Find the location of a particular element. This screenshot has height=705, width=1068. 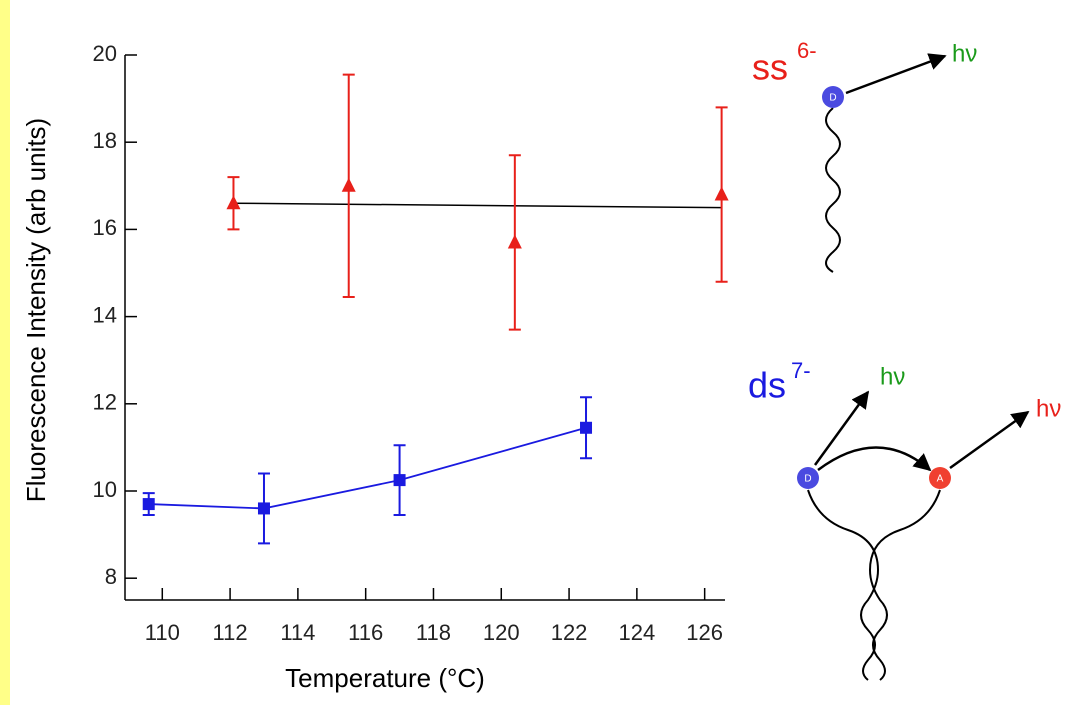

x-tick-label: 126 is located at coordinates (704, 632).